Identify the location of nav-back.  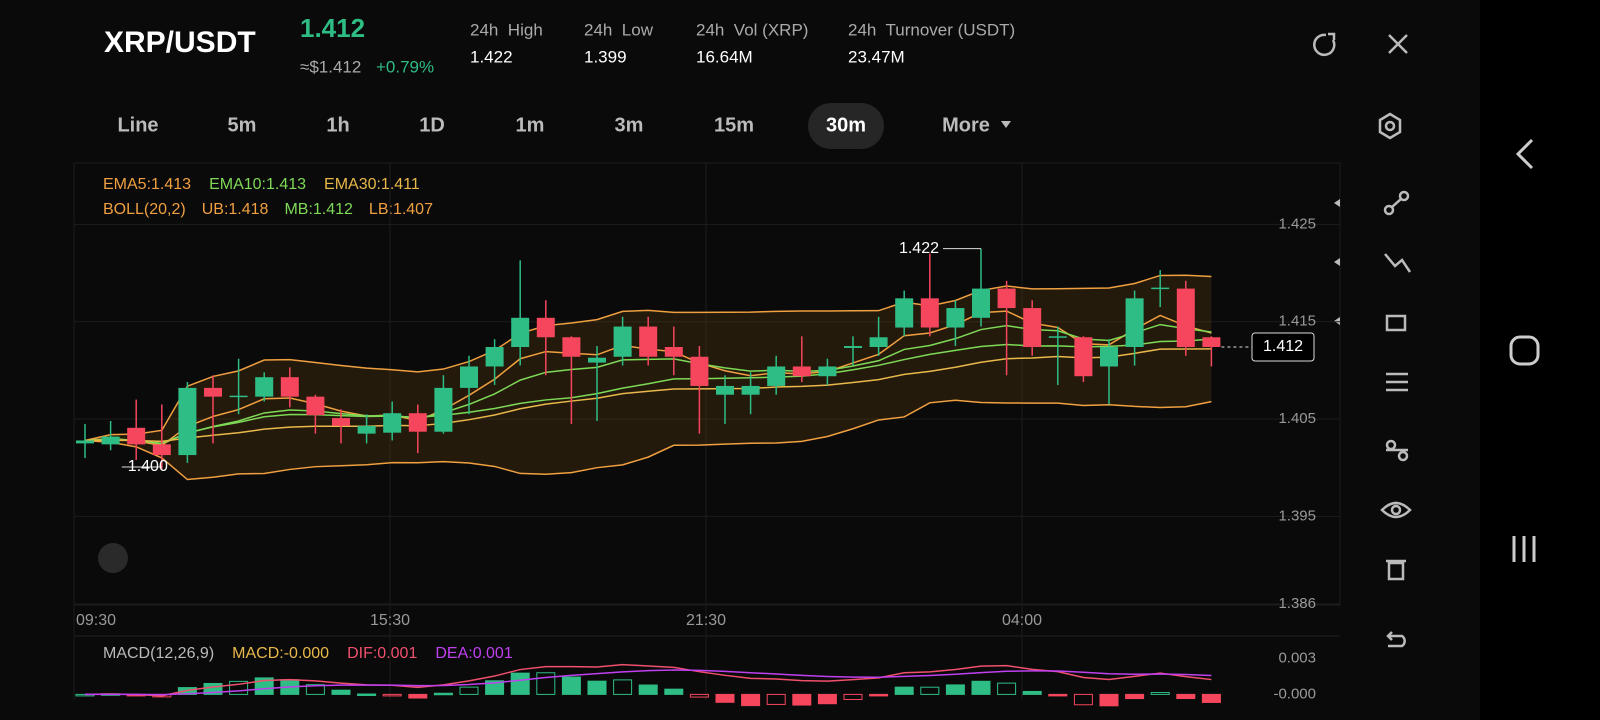
(1524, 154).